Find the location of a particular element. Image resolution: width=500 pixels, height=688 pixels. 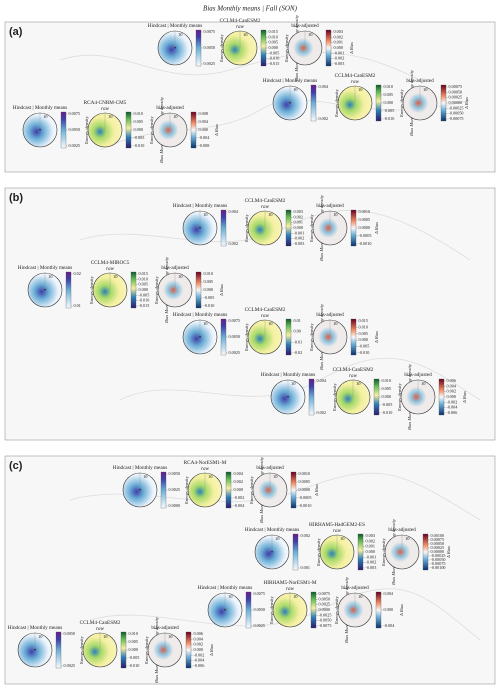

colorbar-tick-label: 0.006 is located at coordinates (198, 633).